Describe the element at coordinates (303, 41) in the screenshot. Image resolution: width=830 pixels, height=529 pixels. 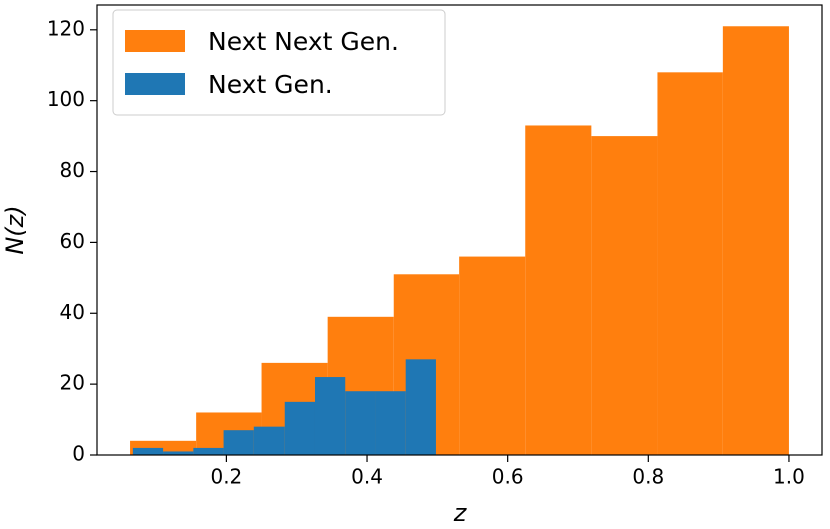
I see `legend-label: Next Next Gen.` at that location.